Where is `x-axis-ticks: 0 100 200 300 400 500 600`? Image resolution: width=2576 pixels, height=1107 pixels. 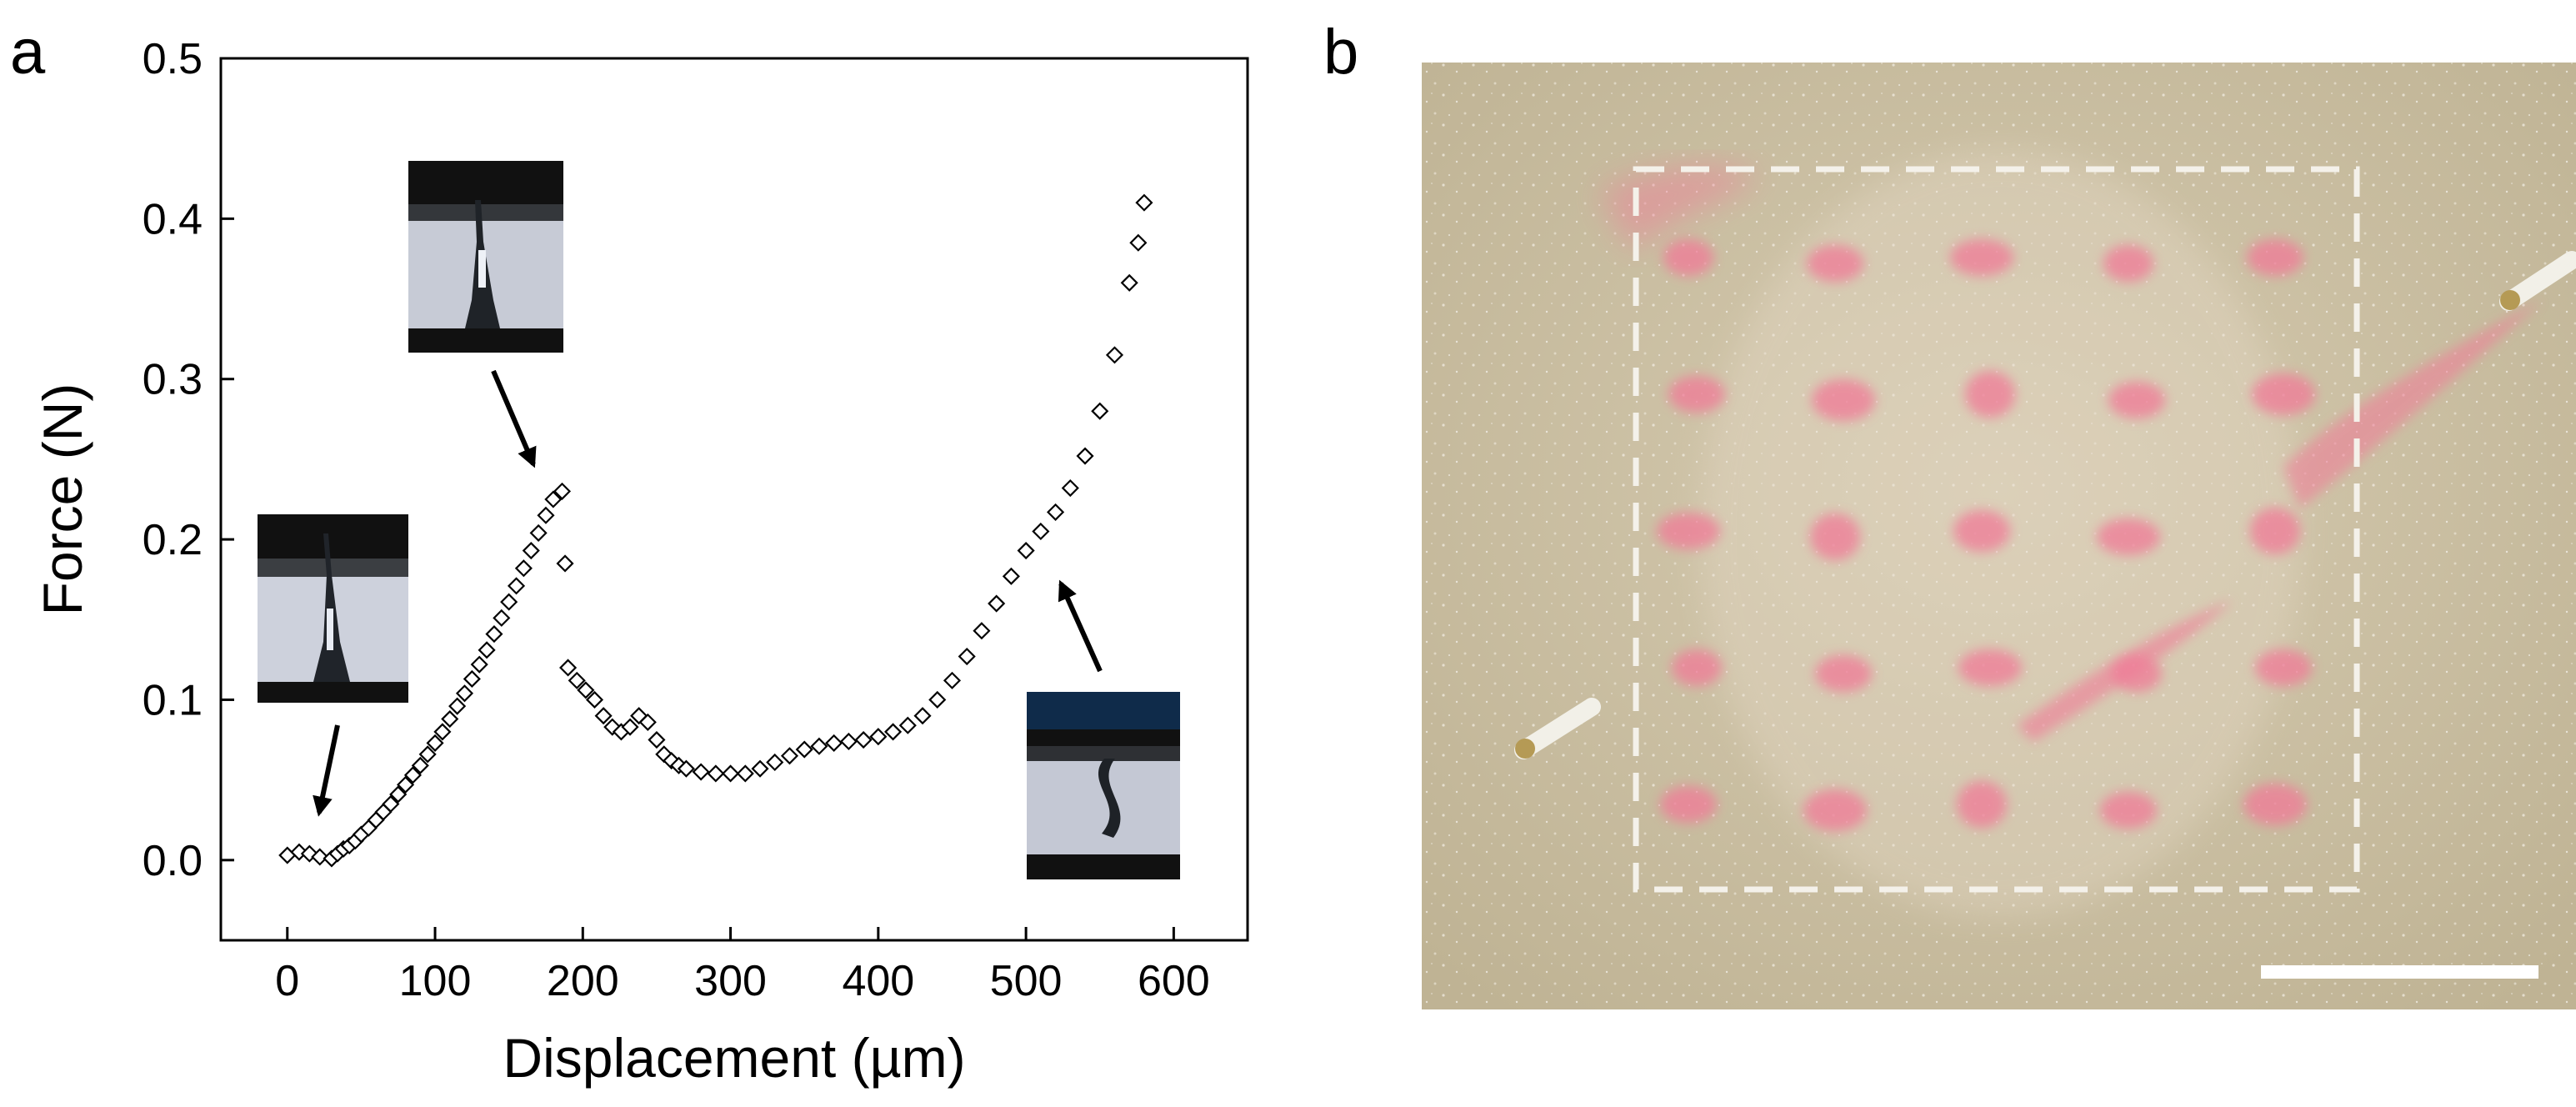
x-axis-ticks: 0 100 200 300 400 500 600 is located at coordinates (742, 966).